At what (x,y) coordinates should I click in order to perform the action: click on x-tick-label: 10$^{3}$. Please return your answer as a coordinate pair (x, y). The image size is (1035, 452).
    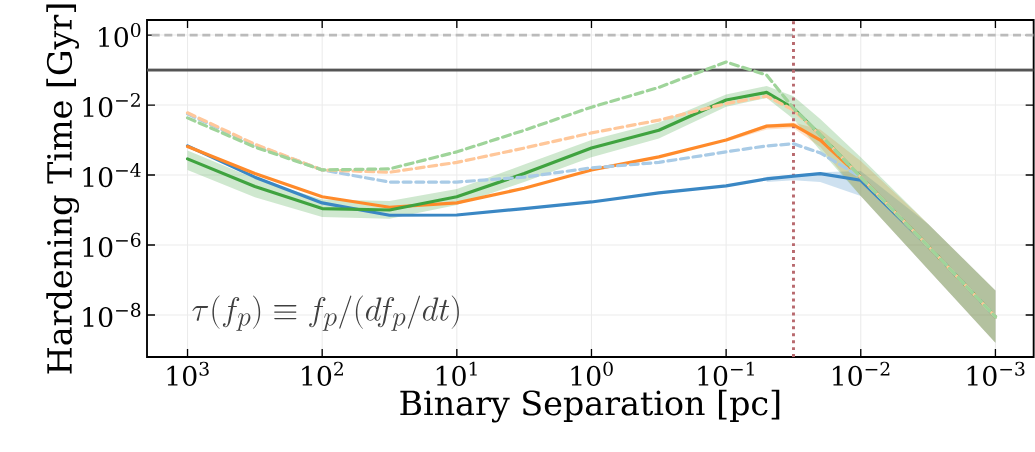
    Looking at the image, I should click on (188, 373).